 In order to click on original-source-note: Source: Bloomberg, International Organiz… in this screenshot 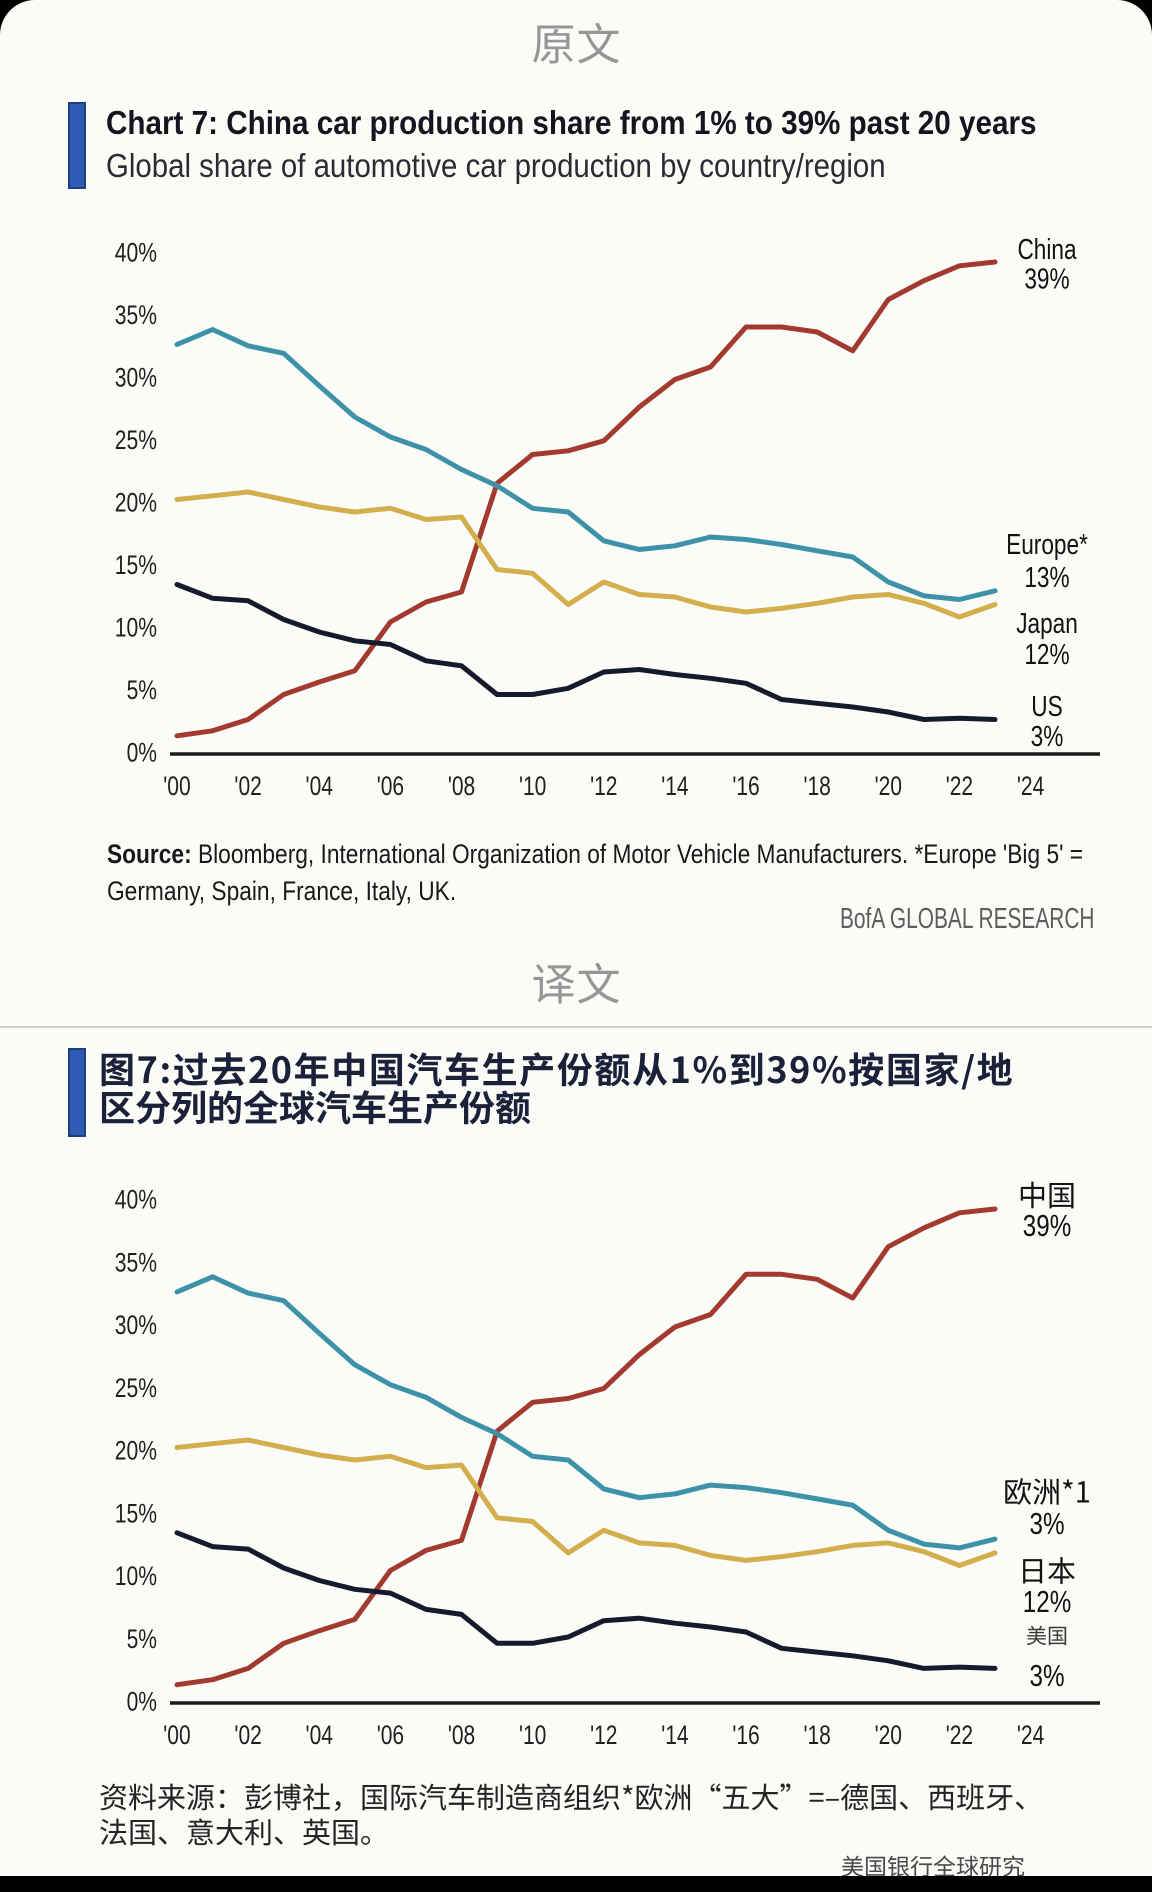, I will do `click(595, 873)`.